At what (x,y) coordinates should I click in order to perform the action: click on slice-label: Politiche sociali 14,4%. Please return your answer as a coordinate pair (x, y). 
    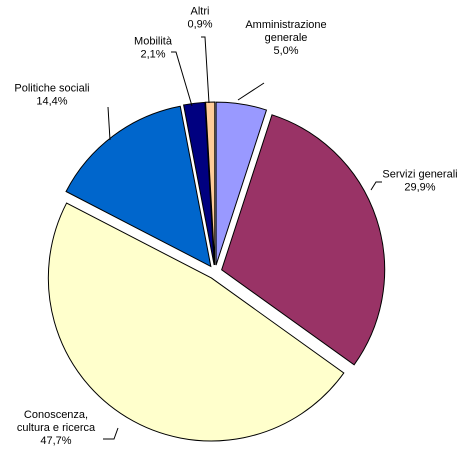
    Looking at the image, I should click on (51, 95).